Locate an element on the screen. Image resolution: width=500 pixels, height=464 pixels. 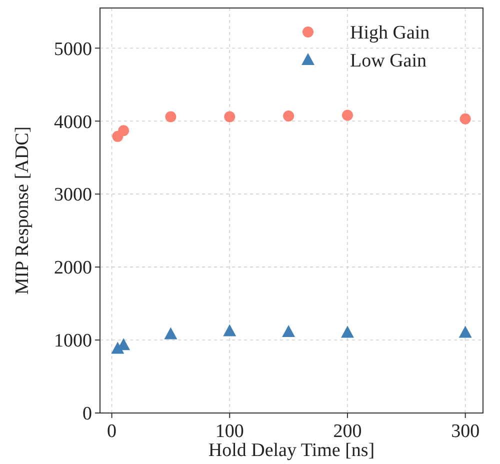
x-tick-label: 100 is located at coordinates (229, 431).